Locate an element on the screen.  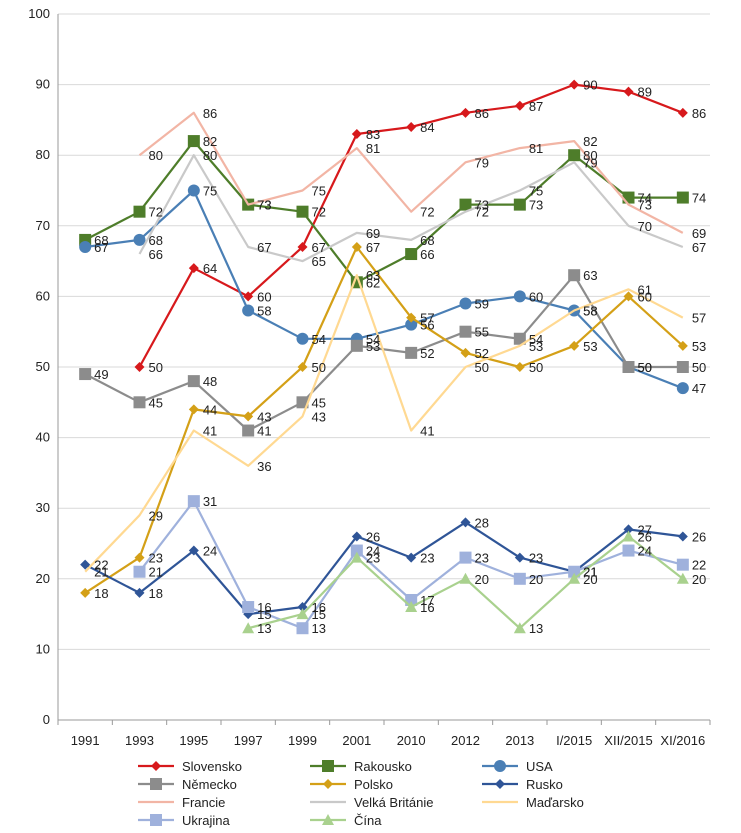
data-label: 66 is located at coordinates (427, 254).